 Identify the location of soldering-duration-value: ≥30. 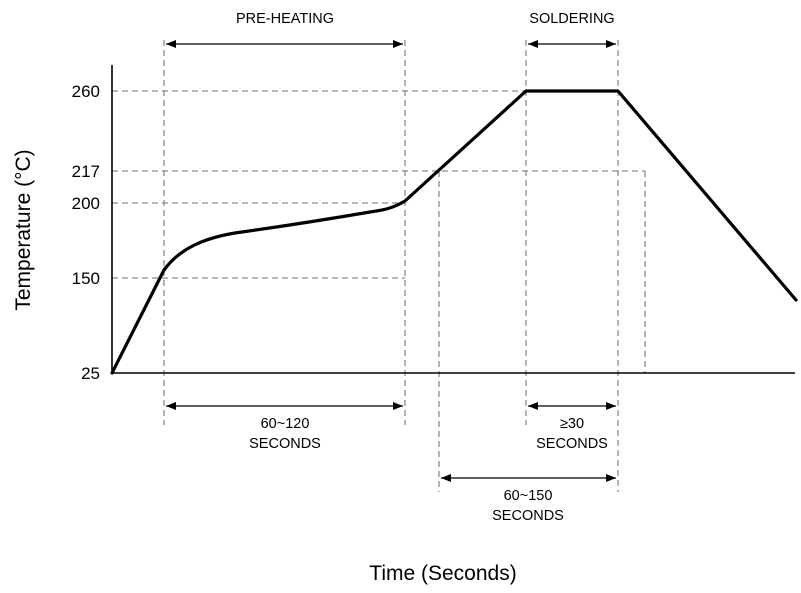
(572, 424).